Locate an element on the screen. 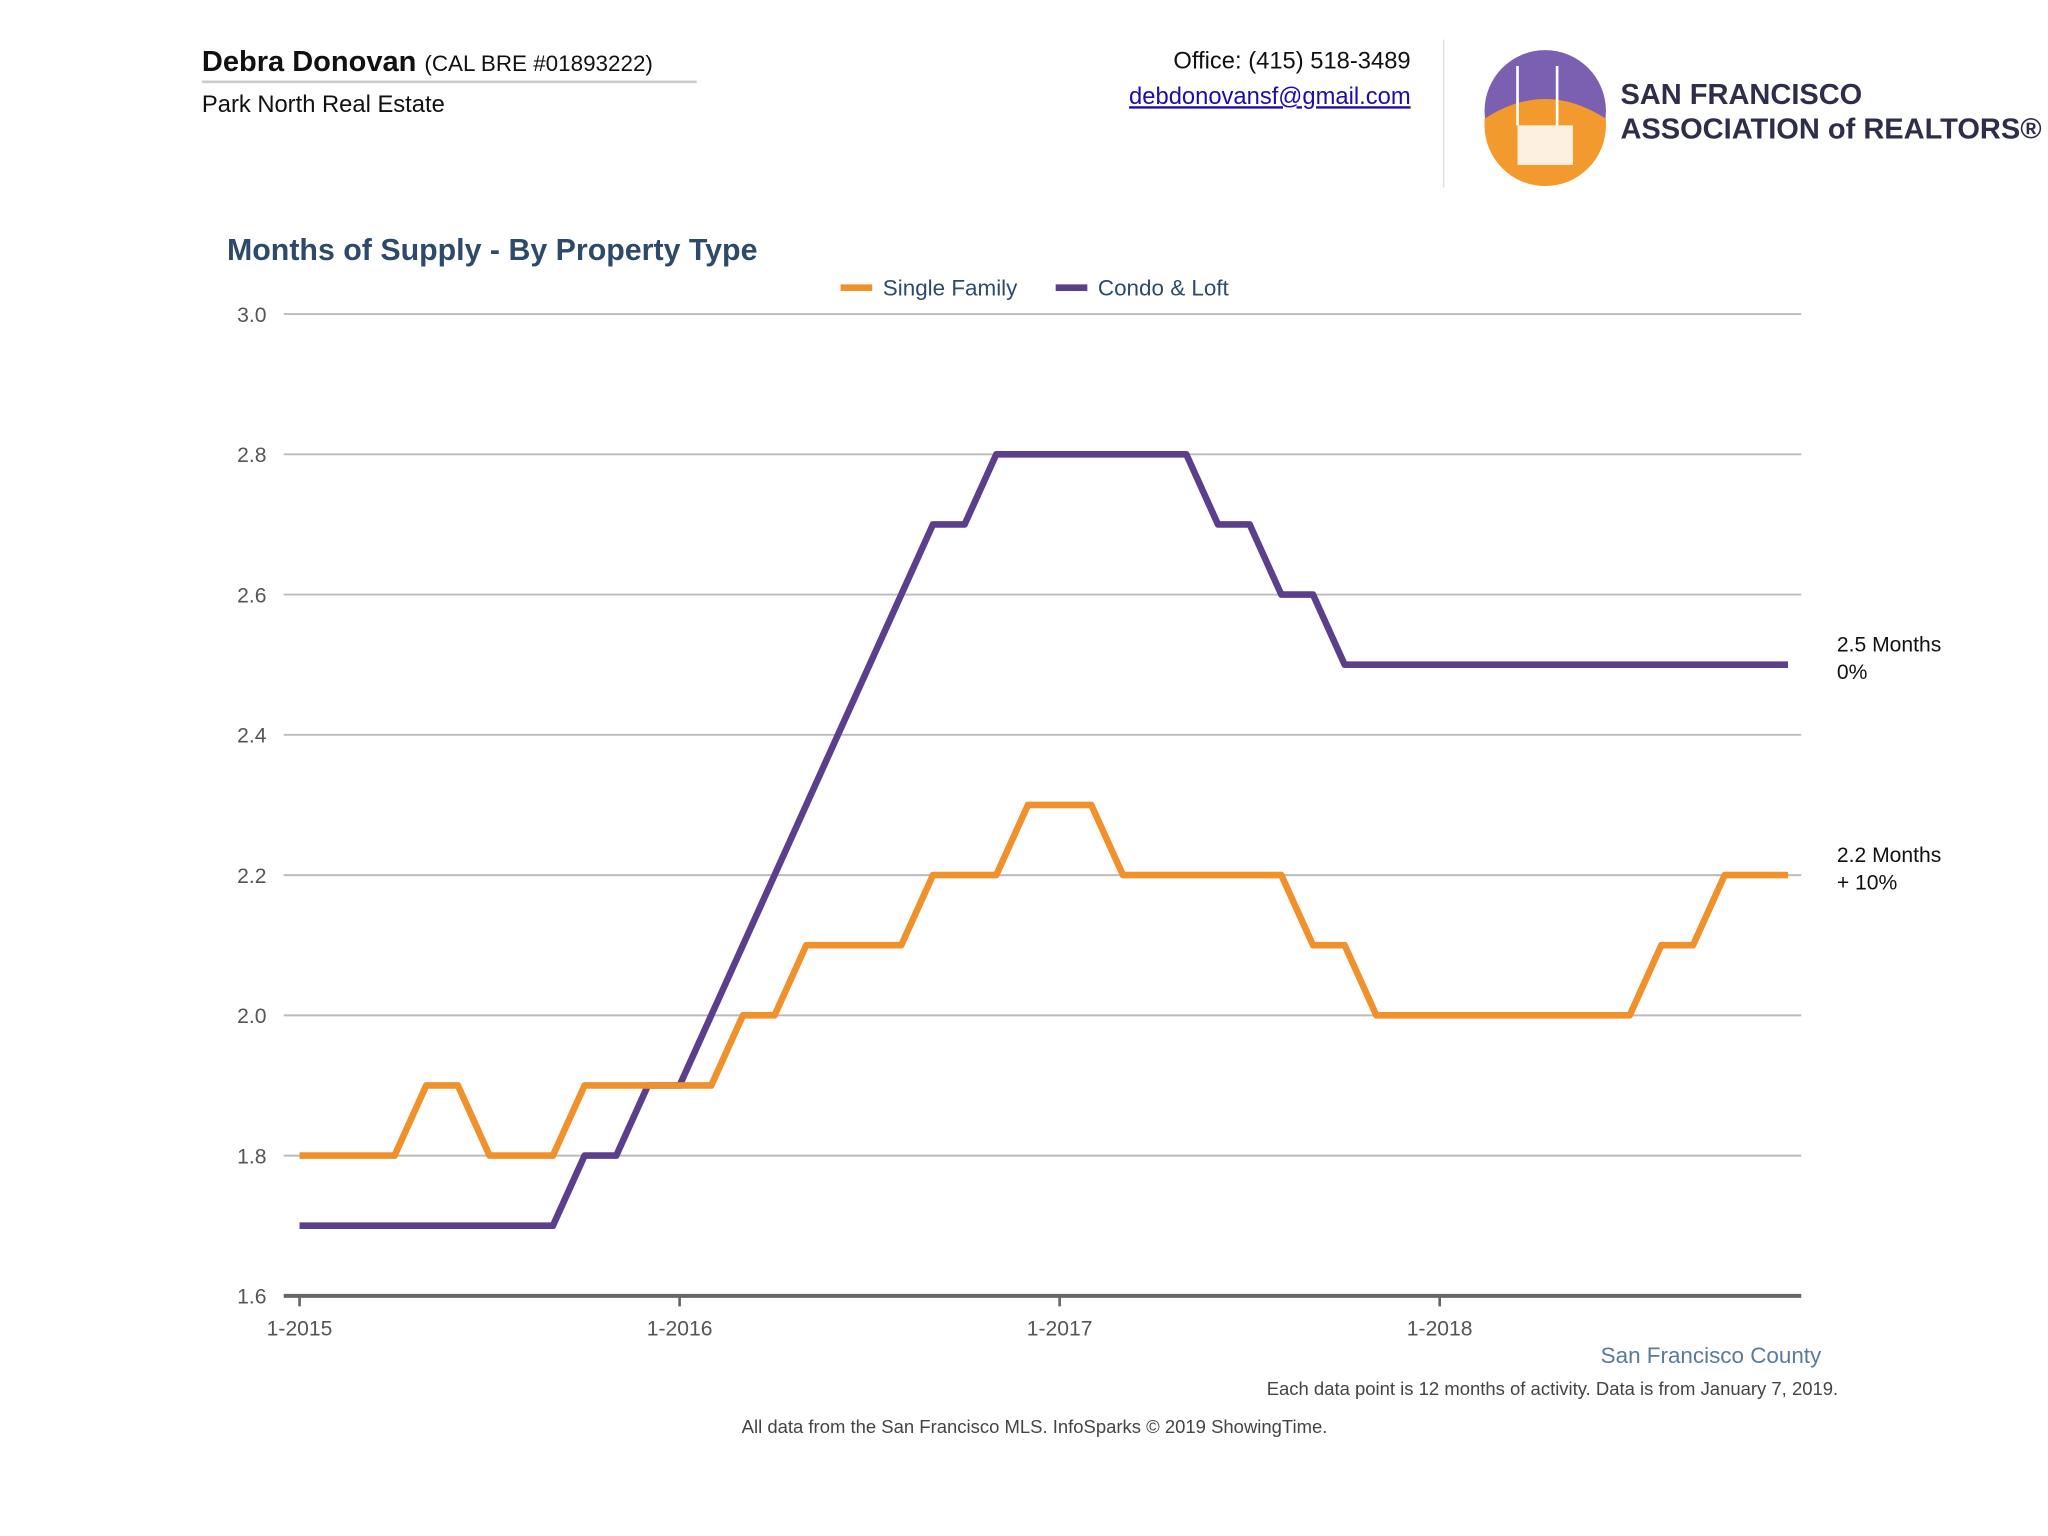 The height and width of the screenshot is (1536, 2048). company: Park North Real Estate is located at coordinates (323, 104).